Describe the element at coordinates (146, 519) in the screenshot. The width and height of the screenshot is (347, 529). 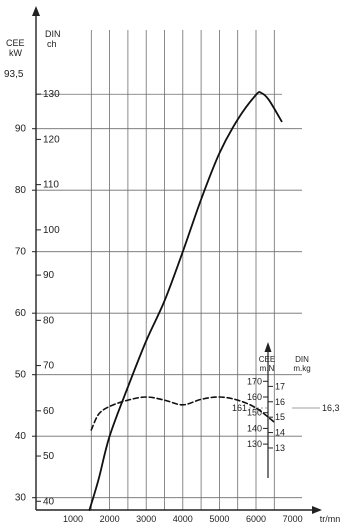
I see `tick-label-rpm: 3000` at that location.